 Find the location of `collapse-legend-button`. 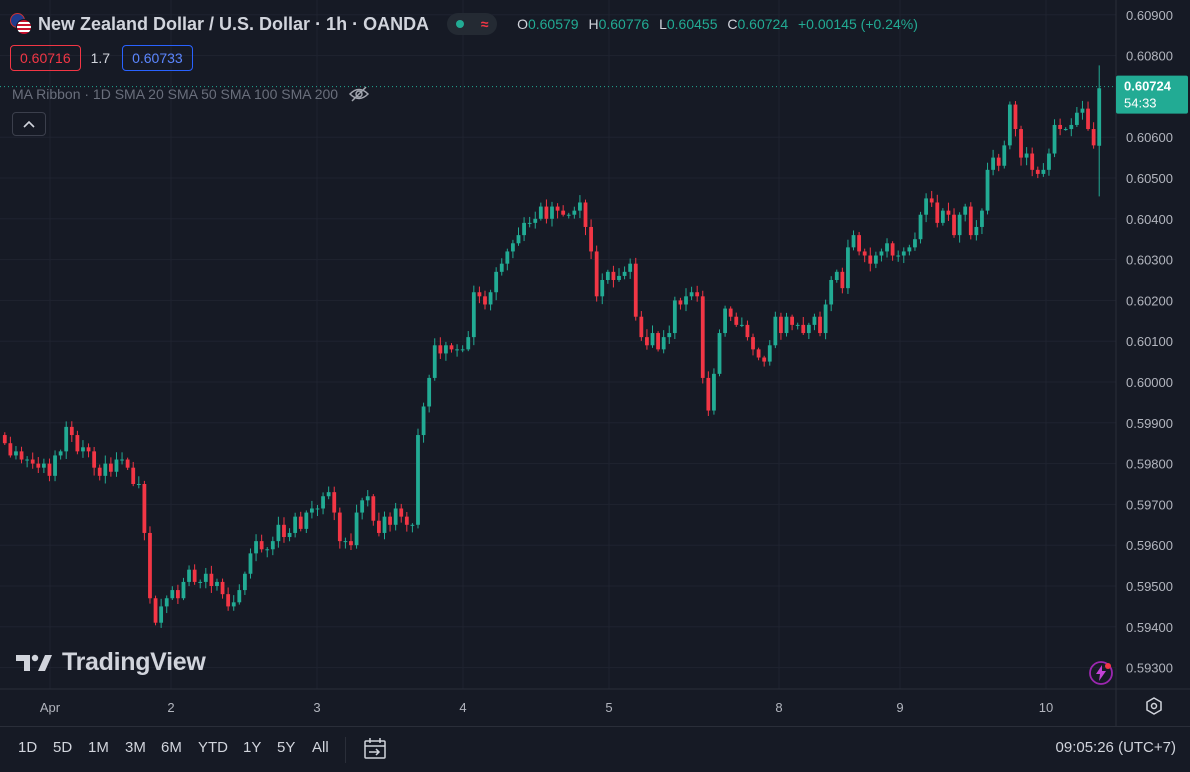

collapse-legend-button is located at coordinates (29, 124).